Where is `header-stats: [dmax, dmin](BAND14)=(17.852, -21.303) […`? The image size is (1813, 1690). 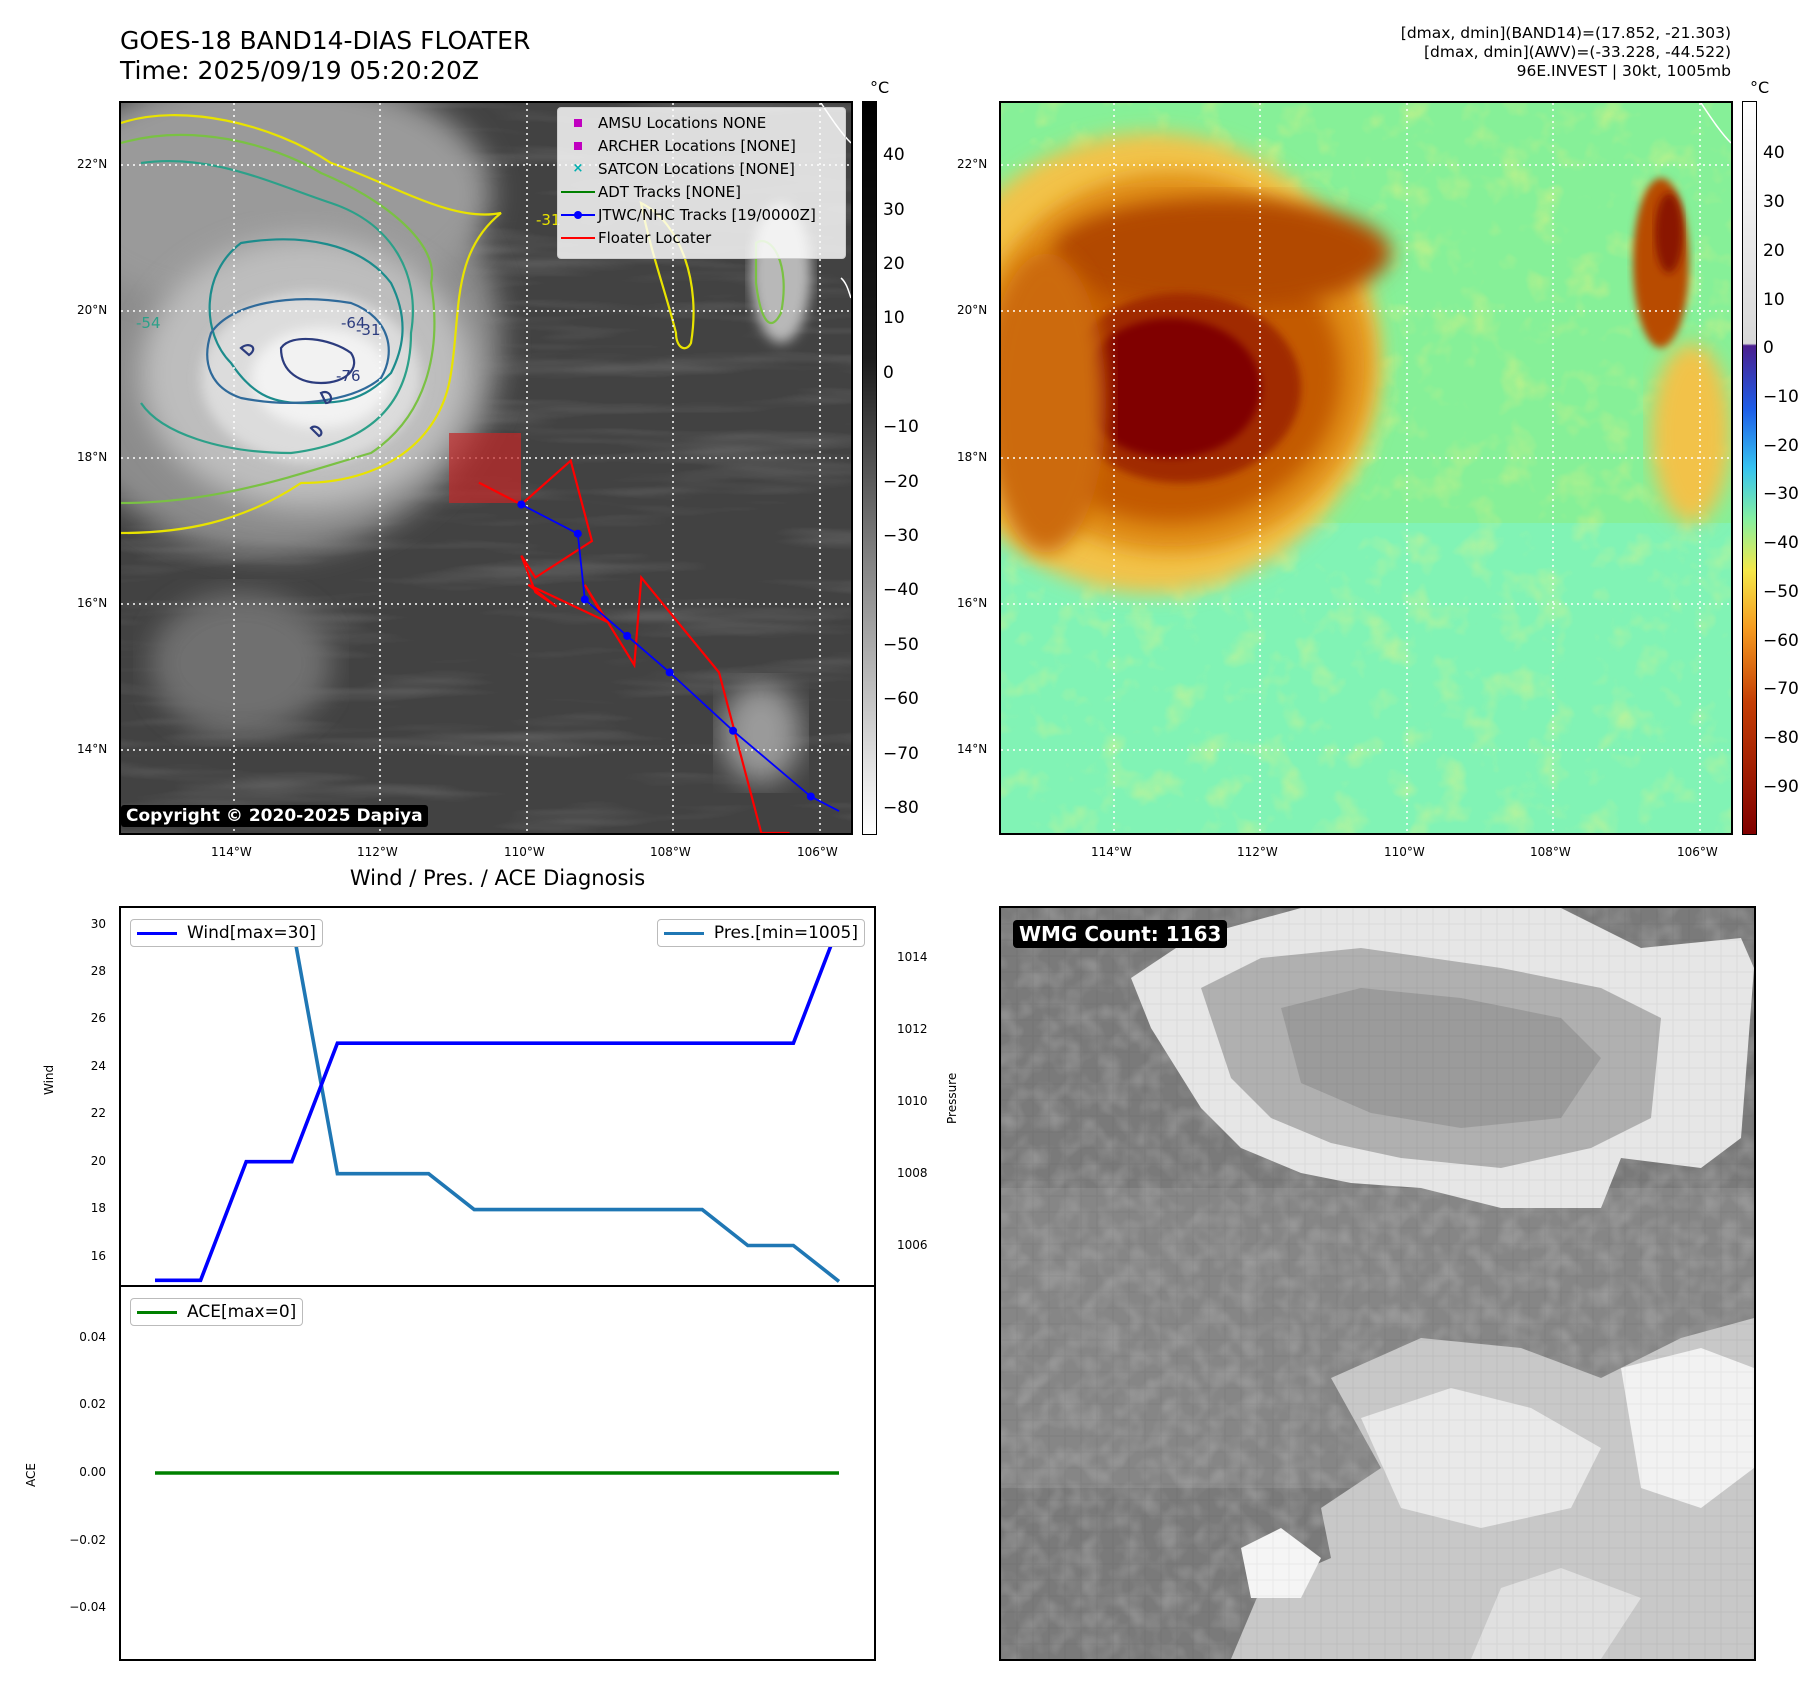 header-stats: [dmax, dmin](BAND14)=(17.852, -21.303) [… is located at coordinates (1566, 52).